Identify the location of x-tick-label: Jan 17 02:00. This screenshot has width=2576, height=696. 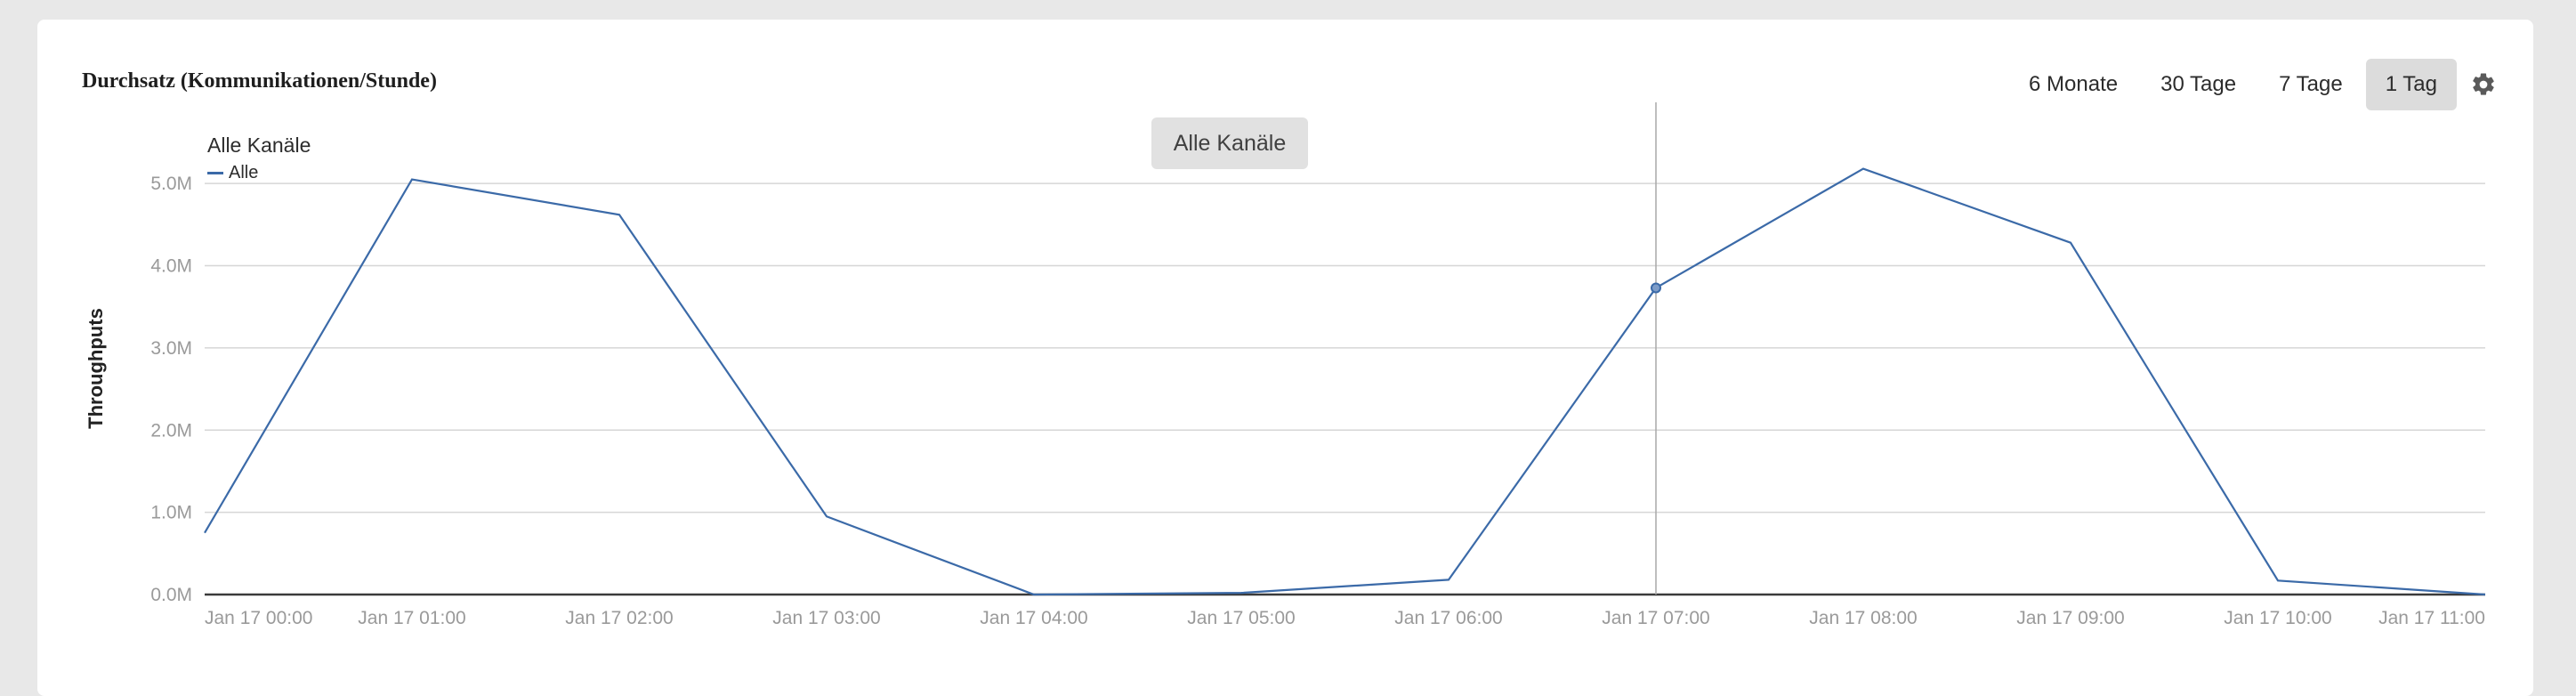
(619, 618).